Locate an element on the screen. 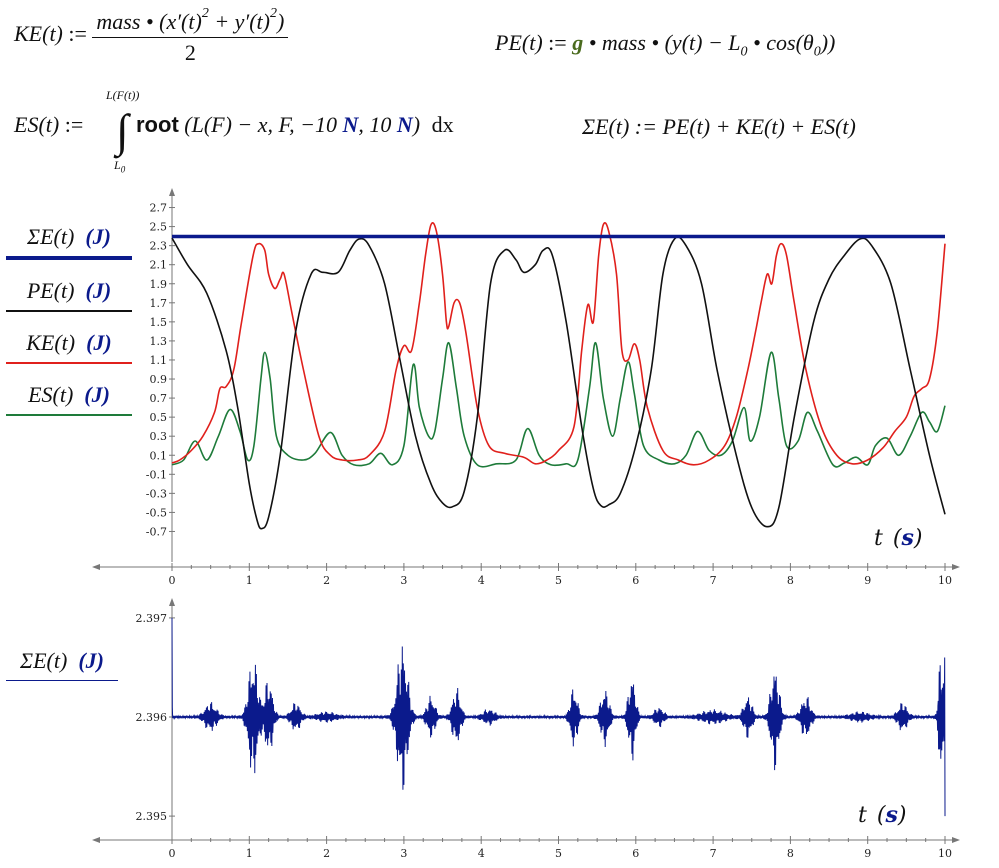 The height and width of the screenshot is (868, 999). top-x-tick-label: 7 is located at coordinates (713, 580).